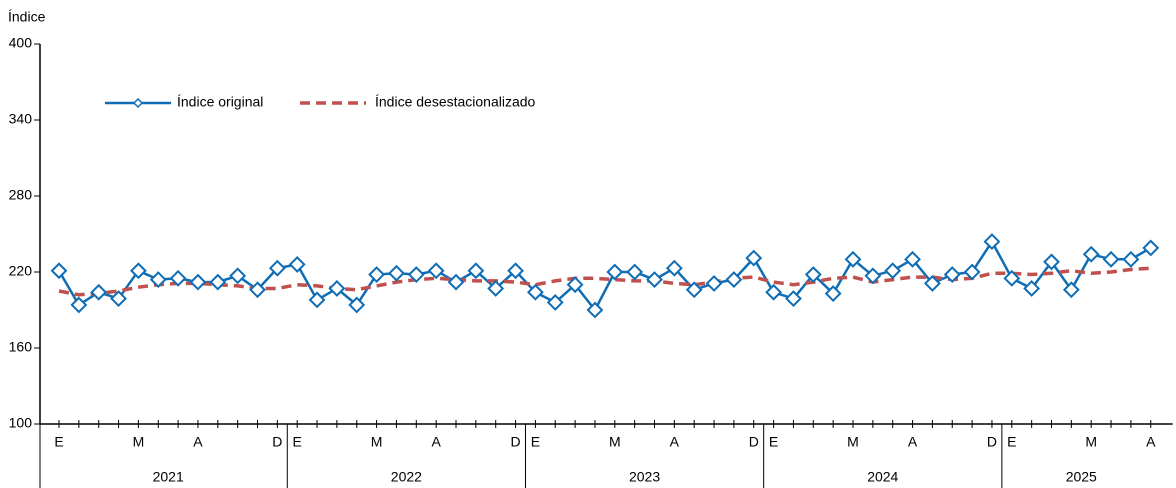 Image resolution: width=1176 pixels, height=488 pixels. Describe the element at coordinates (21, 195) in the screenshot. I see `y-tick-label: 280` at that location.